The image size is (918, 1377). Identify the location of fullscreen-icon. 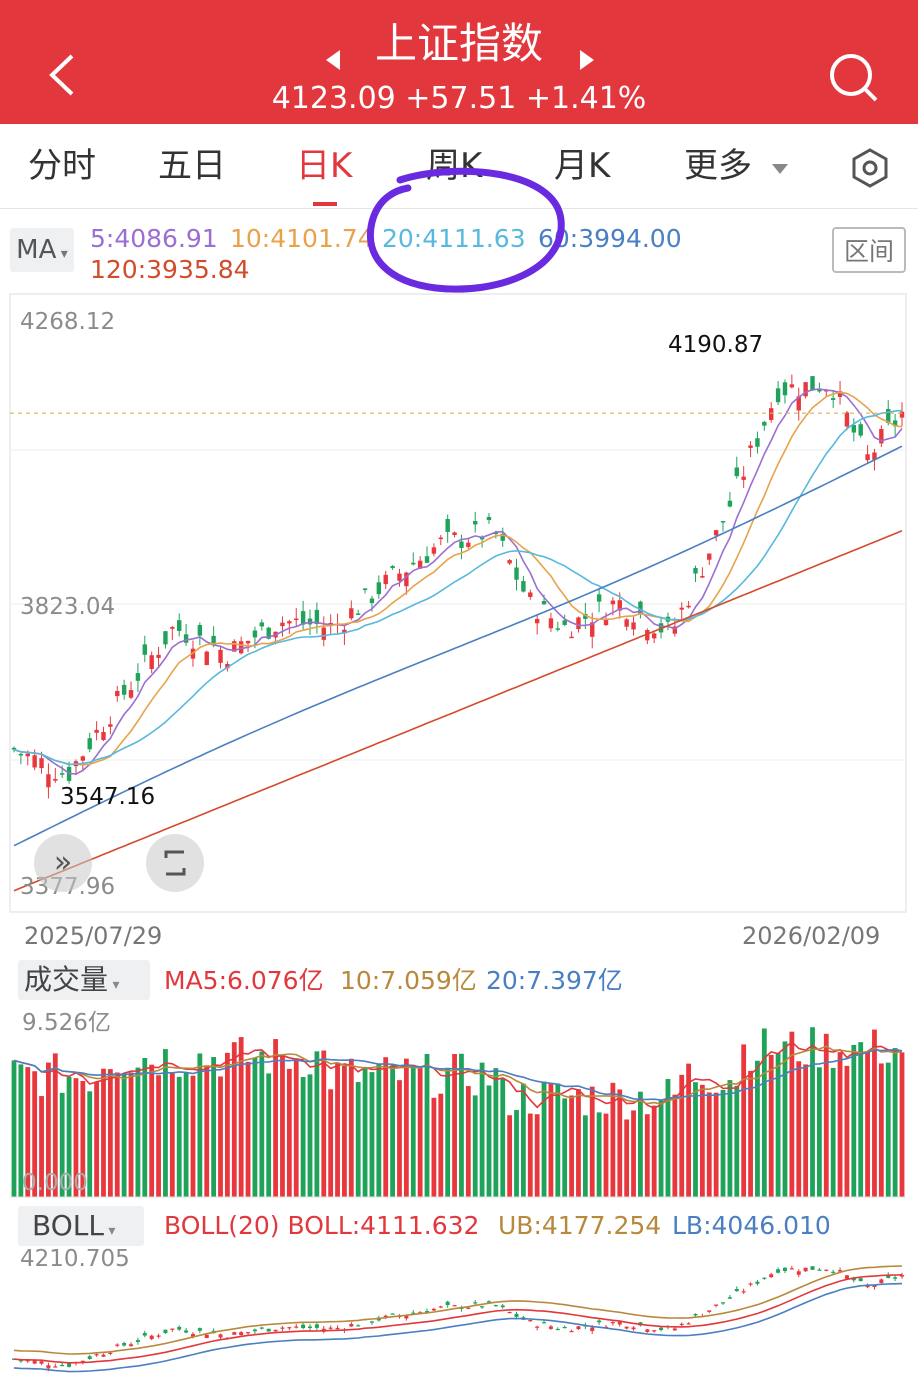
(175, 863).